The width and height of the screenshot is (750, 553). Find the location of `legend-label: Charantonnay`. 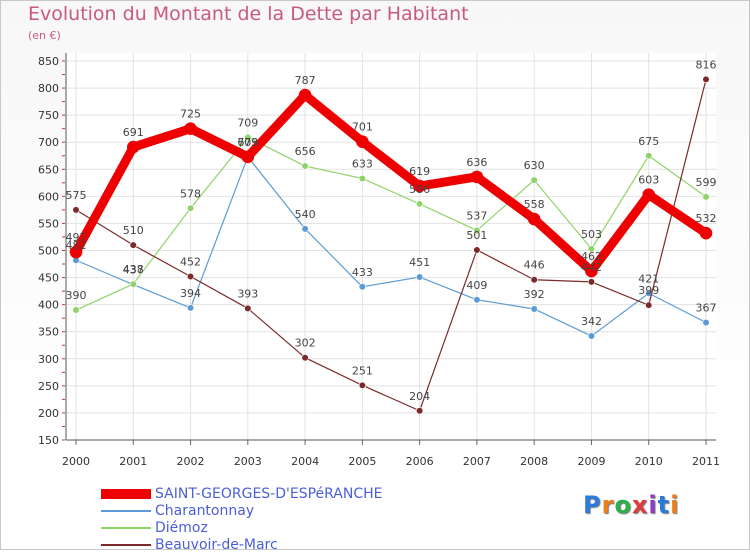

legend-label: Charantonnay is located at coordinates (205, 510).